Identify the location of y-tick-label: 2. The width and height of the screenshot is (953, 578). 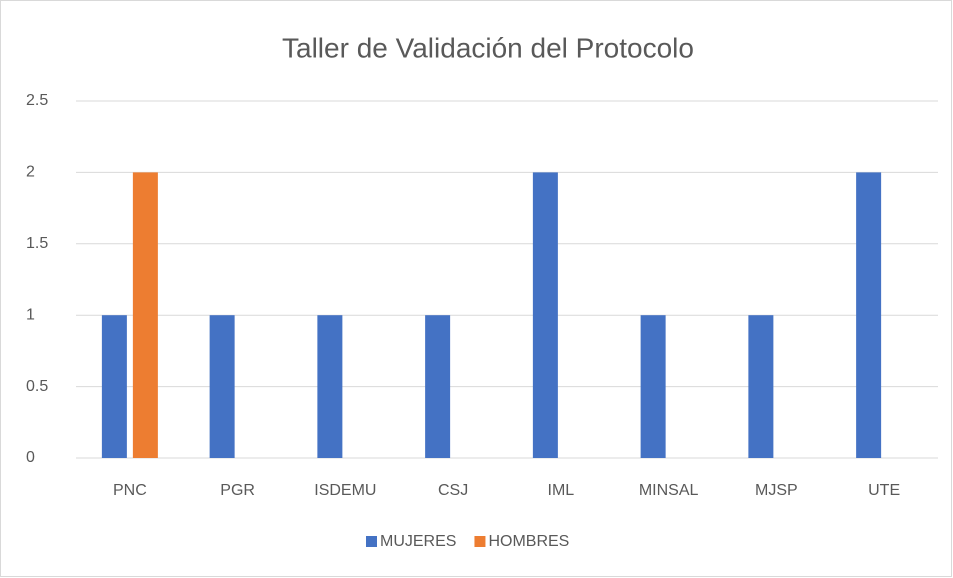
(30, 172).